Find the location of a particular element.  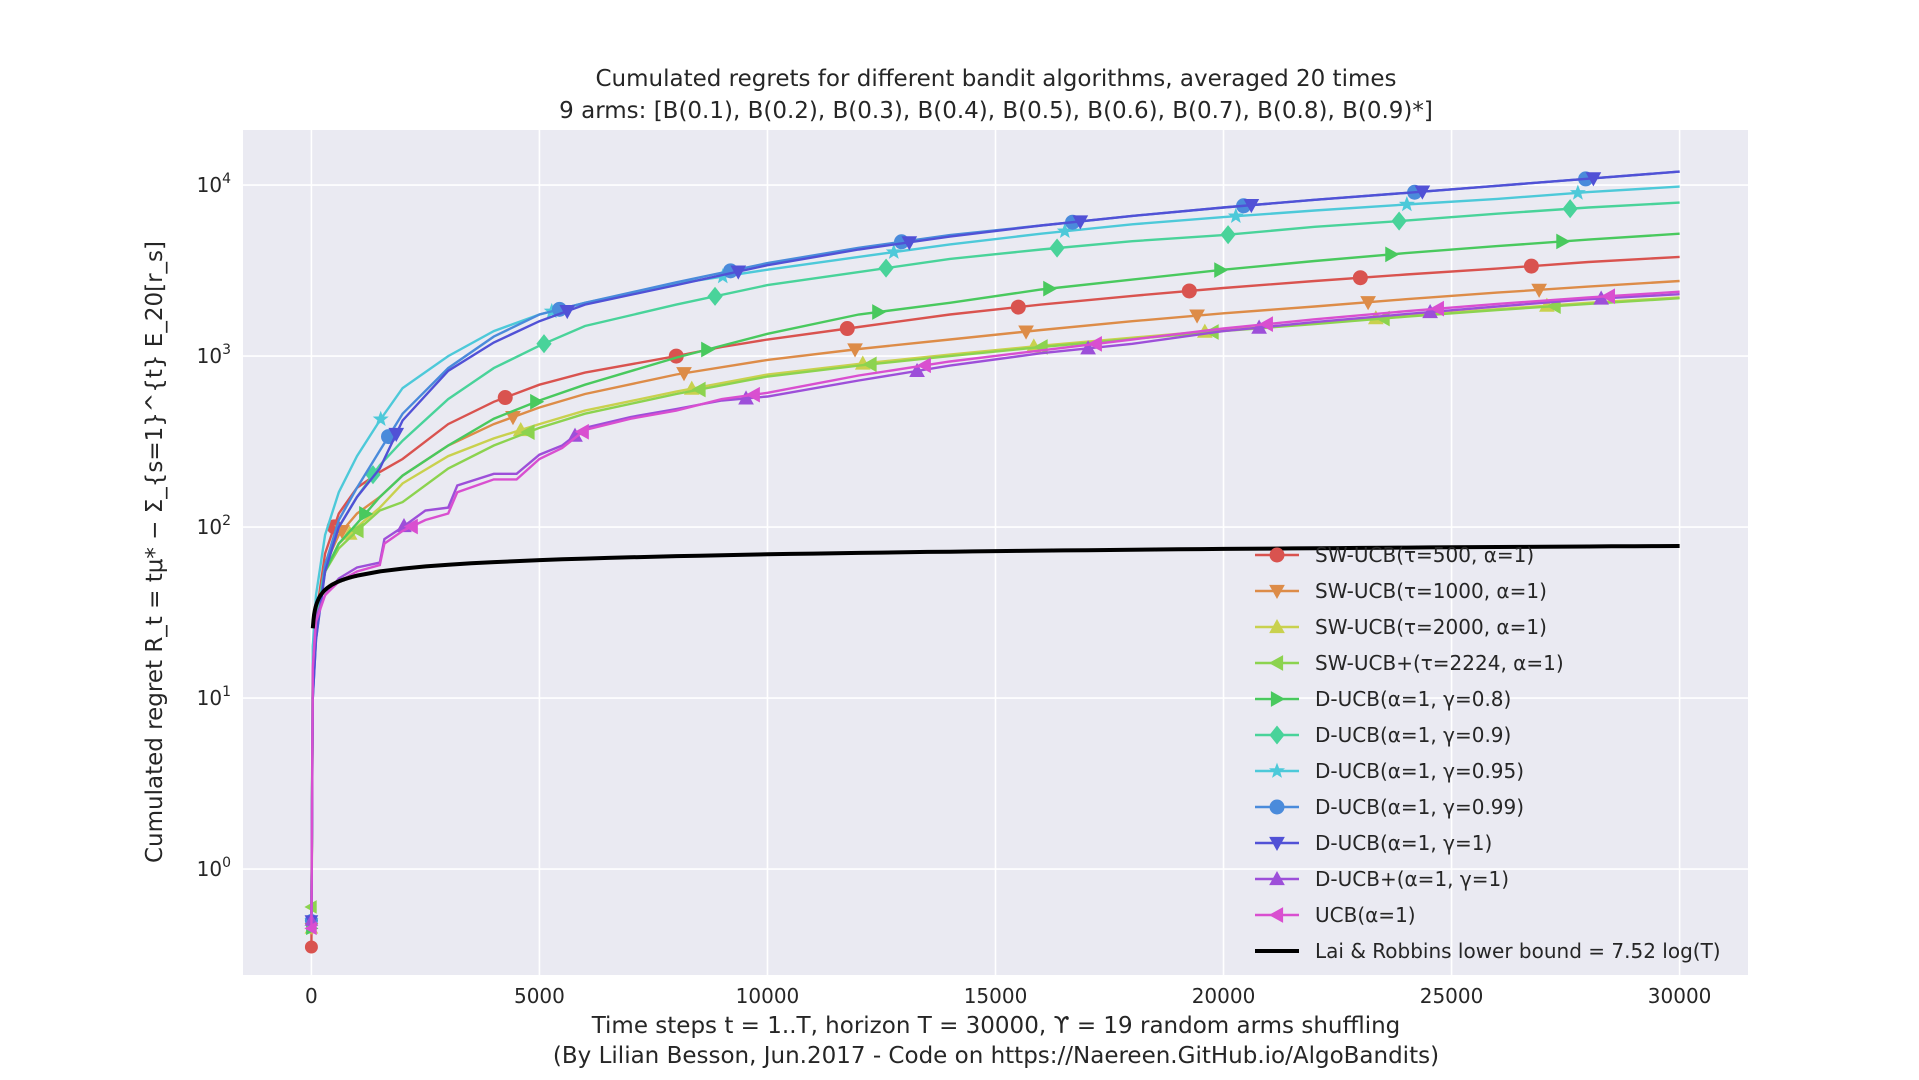

y-tick-label: 10⁴ is located at coordinates (214, 184).